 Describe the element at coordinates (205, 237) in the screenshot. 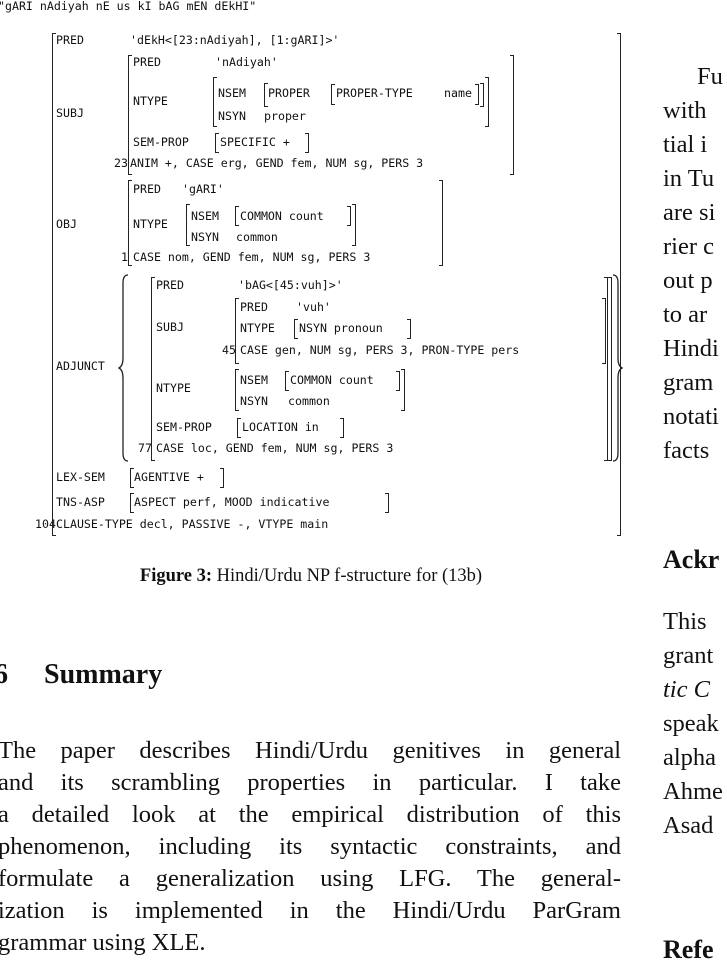

I see `obj-attr-nsyn: NSYN` at that location.